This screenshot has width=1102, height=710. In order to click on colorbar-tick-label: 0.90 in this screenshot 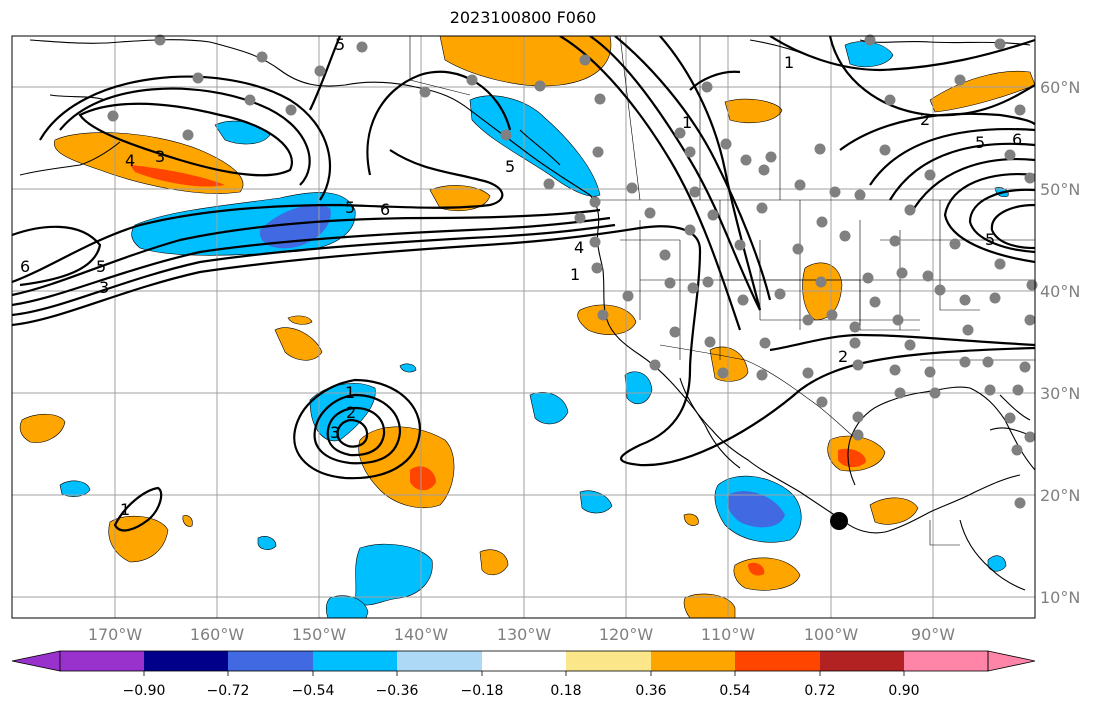, I will do `click(903, 691)`.